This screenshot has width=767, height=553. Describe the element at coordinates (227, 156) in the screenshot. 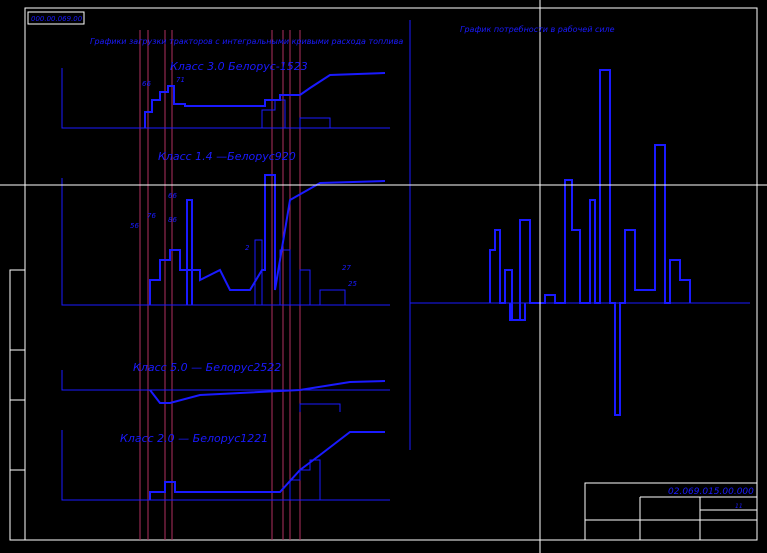

I see `chart-label: Класс 1.4 —Белорус920` at that location.